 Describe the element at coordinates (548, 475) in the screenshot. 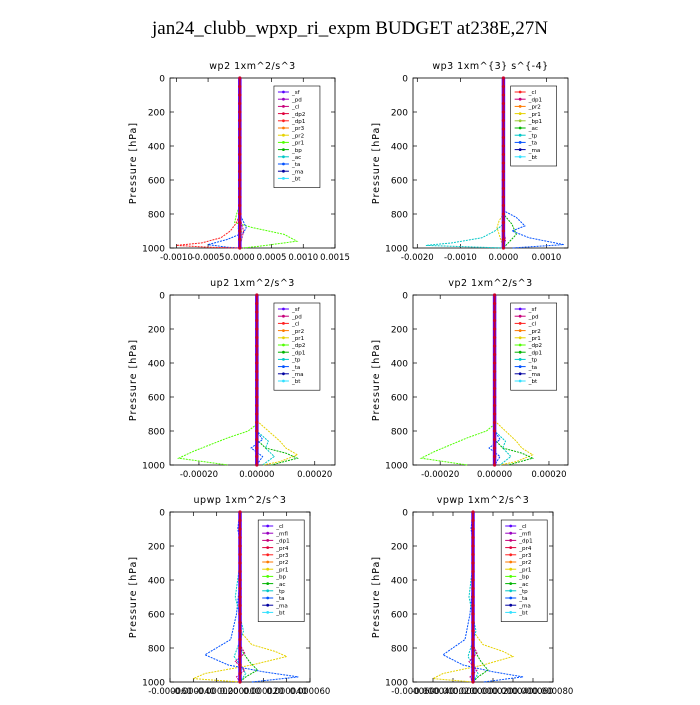

I see `x-tick-label: 0.00020` at that location.